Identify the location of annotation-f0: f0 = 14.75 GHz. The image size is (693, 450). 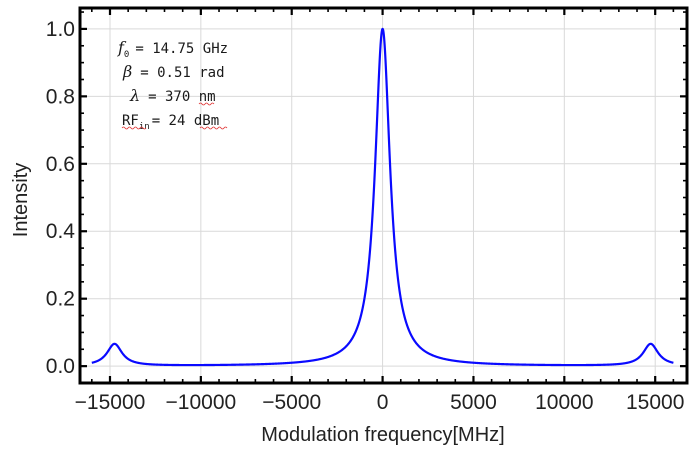
(172, 49).